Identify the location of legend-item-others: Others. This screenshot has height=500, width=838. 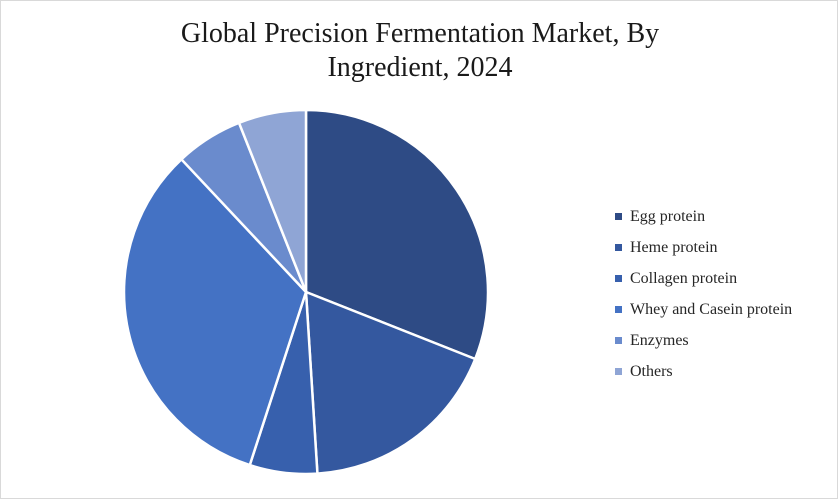
(703, 371).